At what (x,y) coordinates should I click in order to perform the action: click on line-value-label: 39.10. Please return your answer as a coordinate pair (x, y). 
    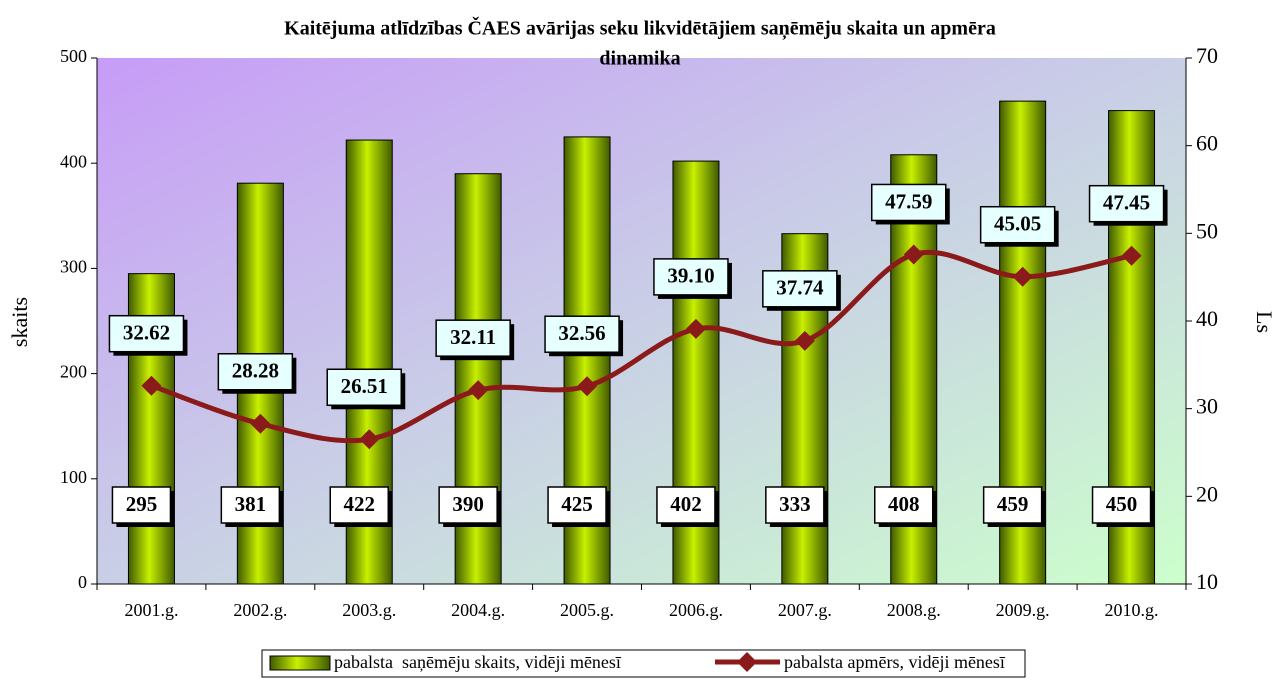
    Looking at the image, I should click on (690, 276).